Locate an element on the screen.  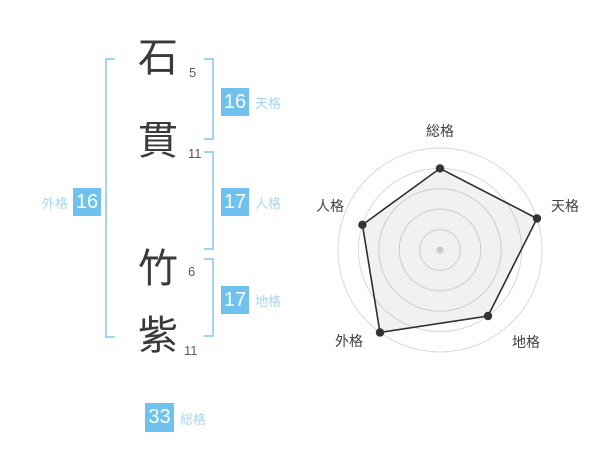
chikaku-bracket is located at coordinates (209, 297).